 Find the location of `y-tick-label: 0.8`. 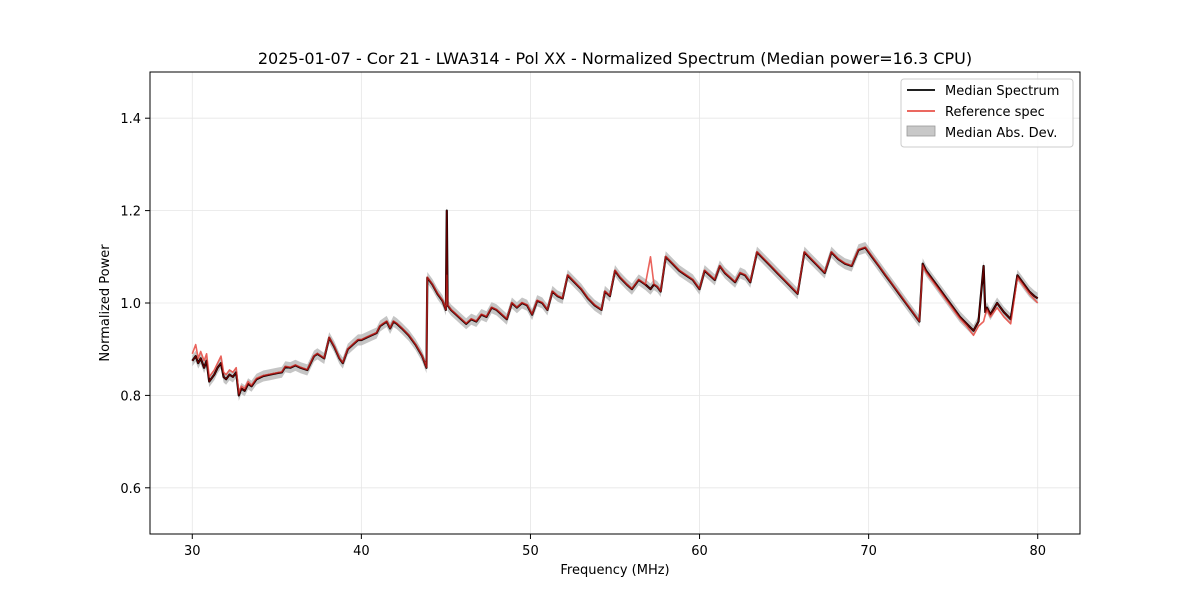

y-tick-label: 0.8 is located at coordinates (130, 396).